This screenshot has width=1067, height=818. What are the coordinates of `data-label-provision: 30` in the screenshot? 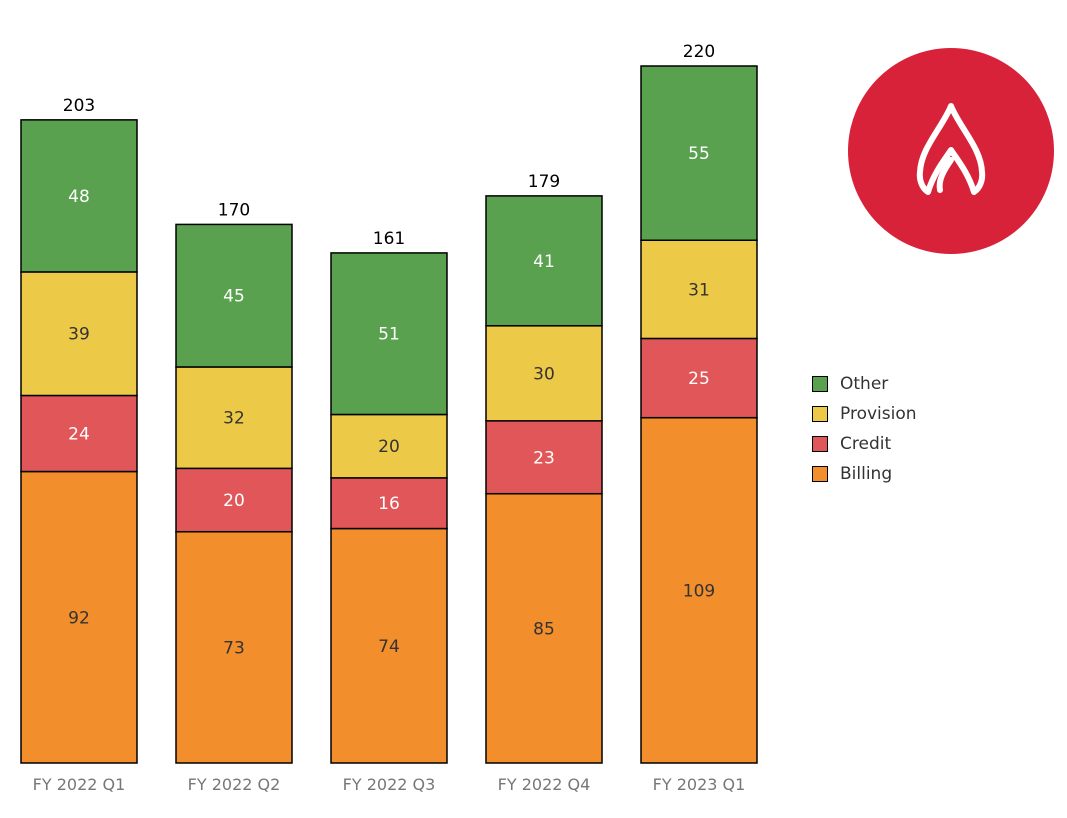 It's located at (544, 374).